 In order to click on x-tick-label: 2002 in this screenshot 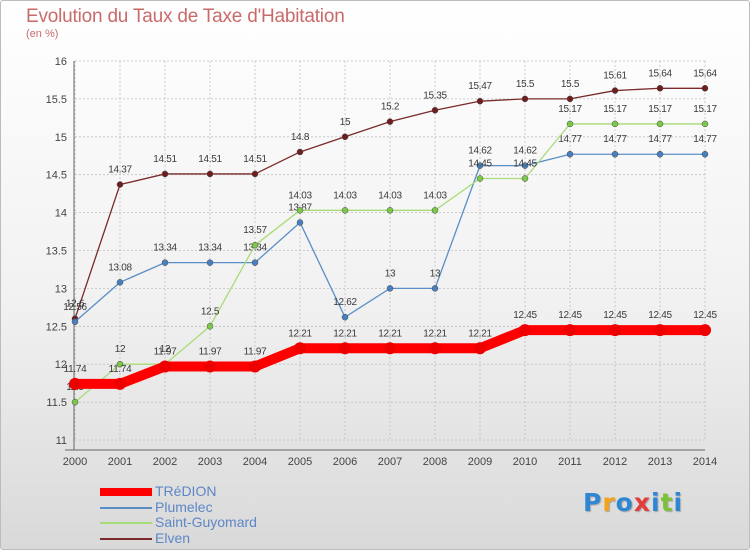, I will do `click(165, 462)`.